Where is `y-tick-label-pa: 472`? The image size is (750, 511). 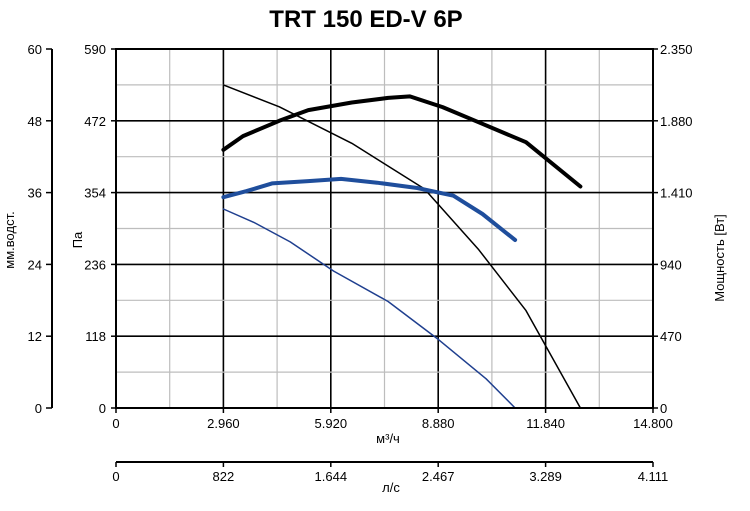
y-tick-label-pa: 472 is located at coordinates (95, 121).